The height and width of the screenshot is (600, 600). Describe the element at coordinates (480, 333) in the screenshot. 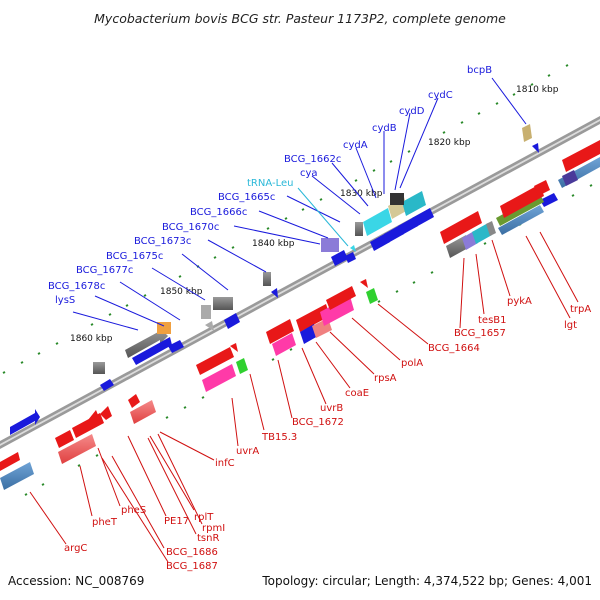

I see `gene-label: BCG_1657` at that location.